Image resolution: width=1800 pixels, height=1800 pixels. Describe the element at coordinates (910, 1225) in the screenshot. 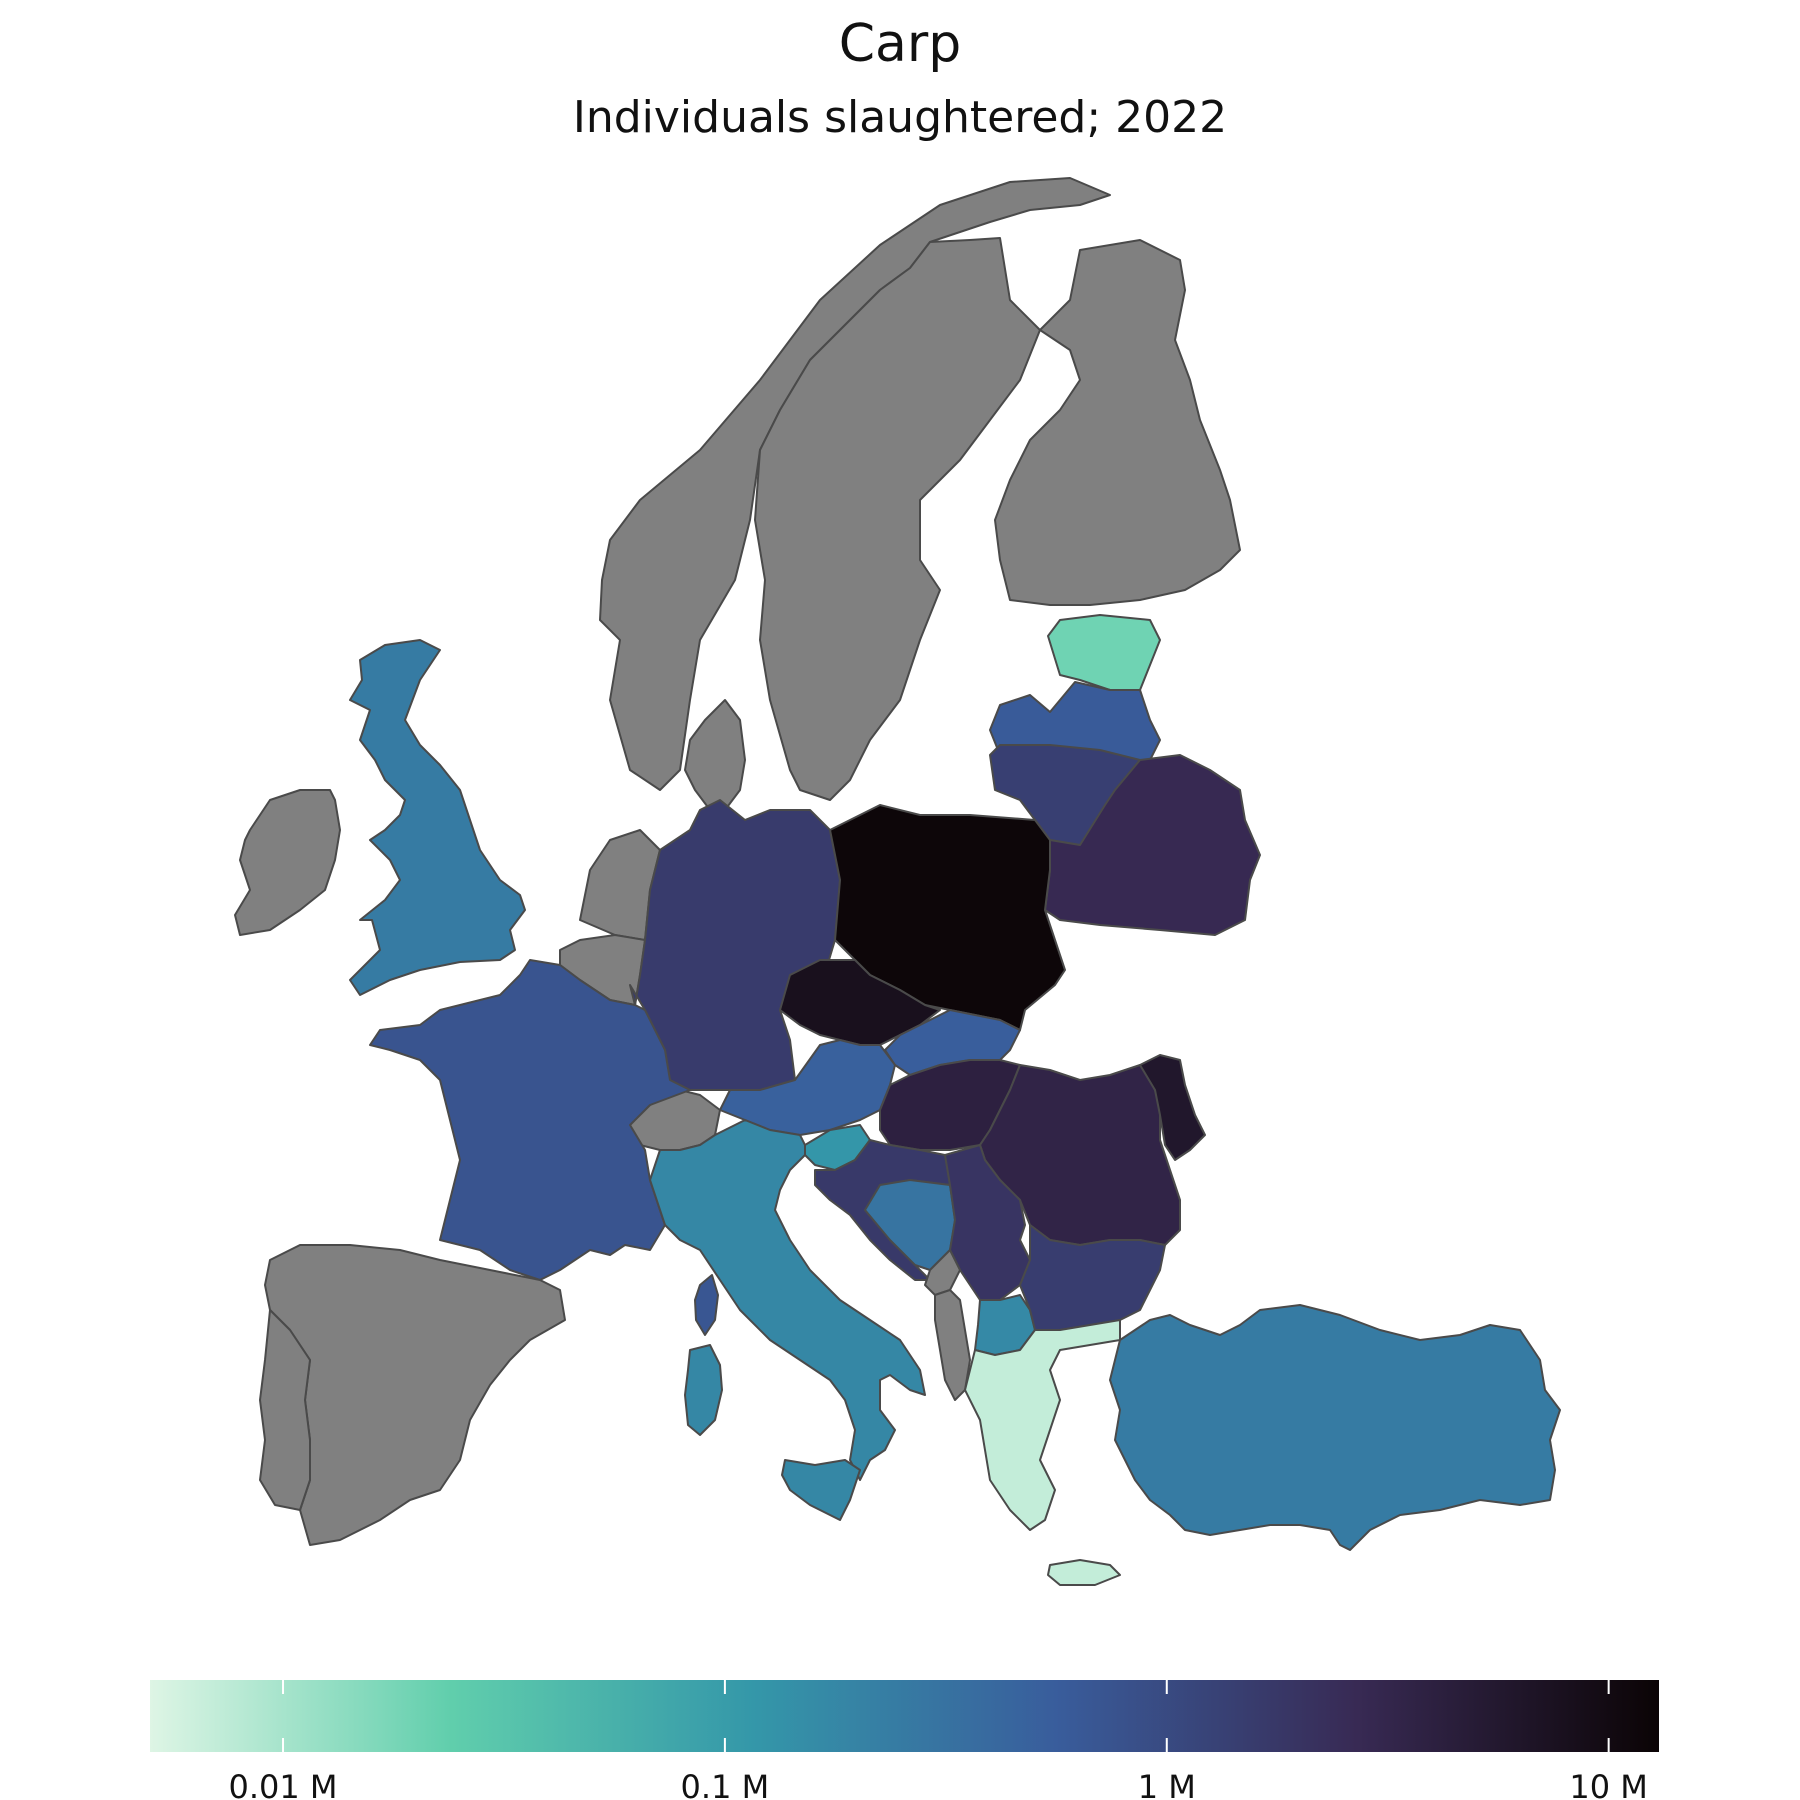

I see `country-bosnia` at that location.